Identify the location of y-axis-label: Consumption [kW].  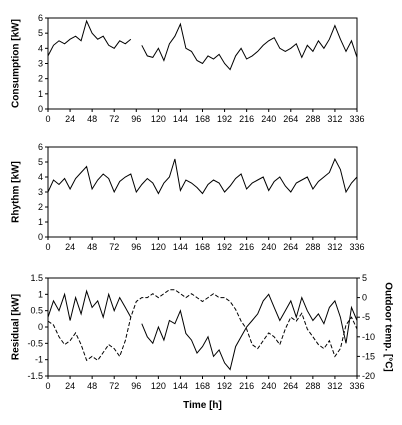
(16, 63).